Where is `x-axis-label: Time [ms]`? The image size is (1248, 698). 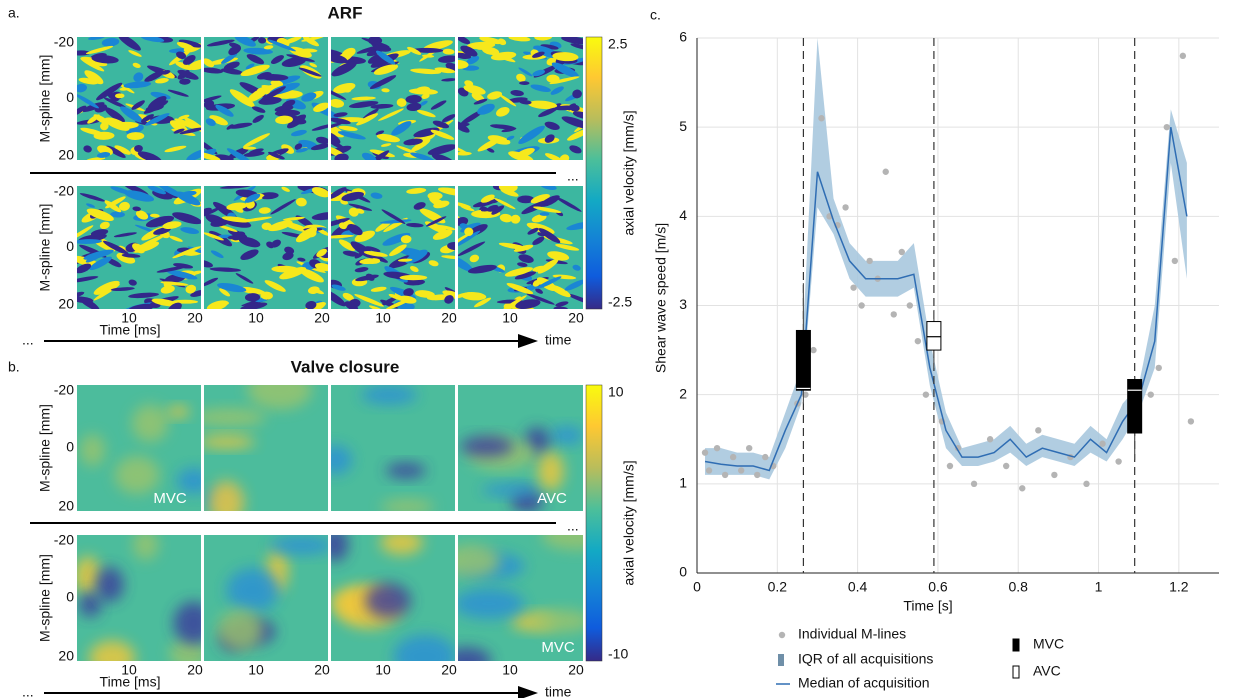
x-axis-label: Time [ms] is located at coordinates (130, 330).